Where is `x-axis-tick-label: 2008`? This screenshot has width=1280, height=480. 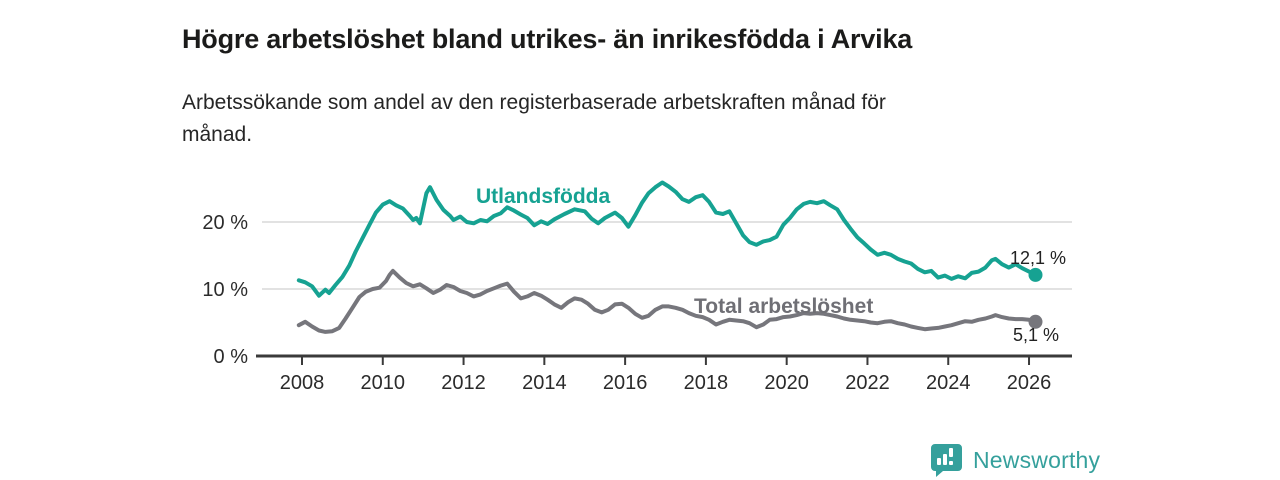 x-axis-tick-label: 2008 is located at coordinates (302, 383).